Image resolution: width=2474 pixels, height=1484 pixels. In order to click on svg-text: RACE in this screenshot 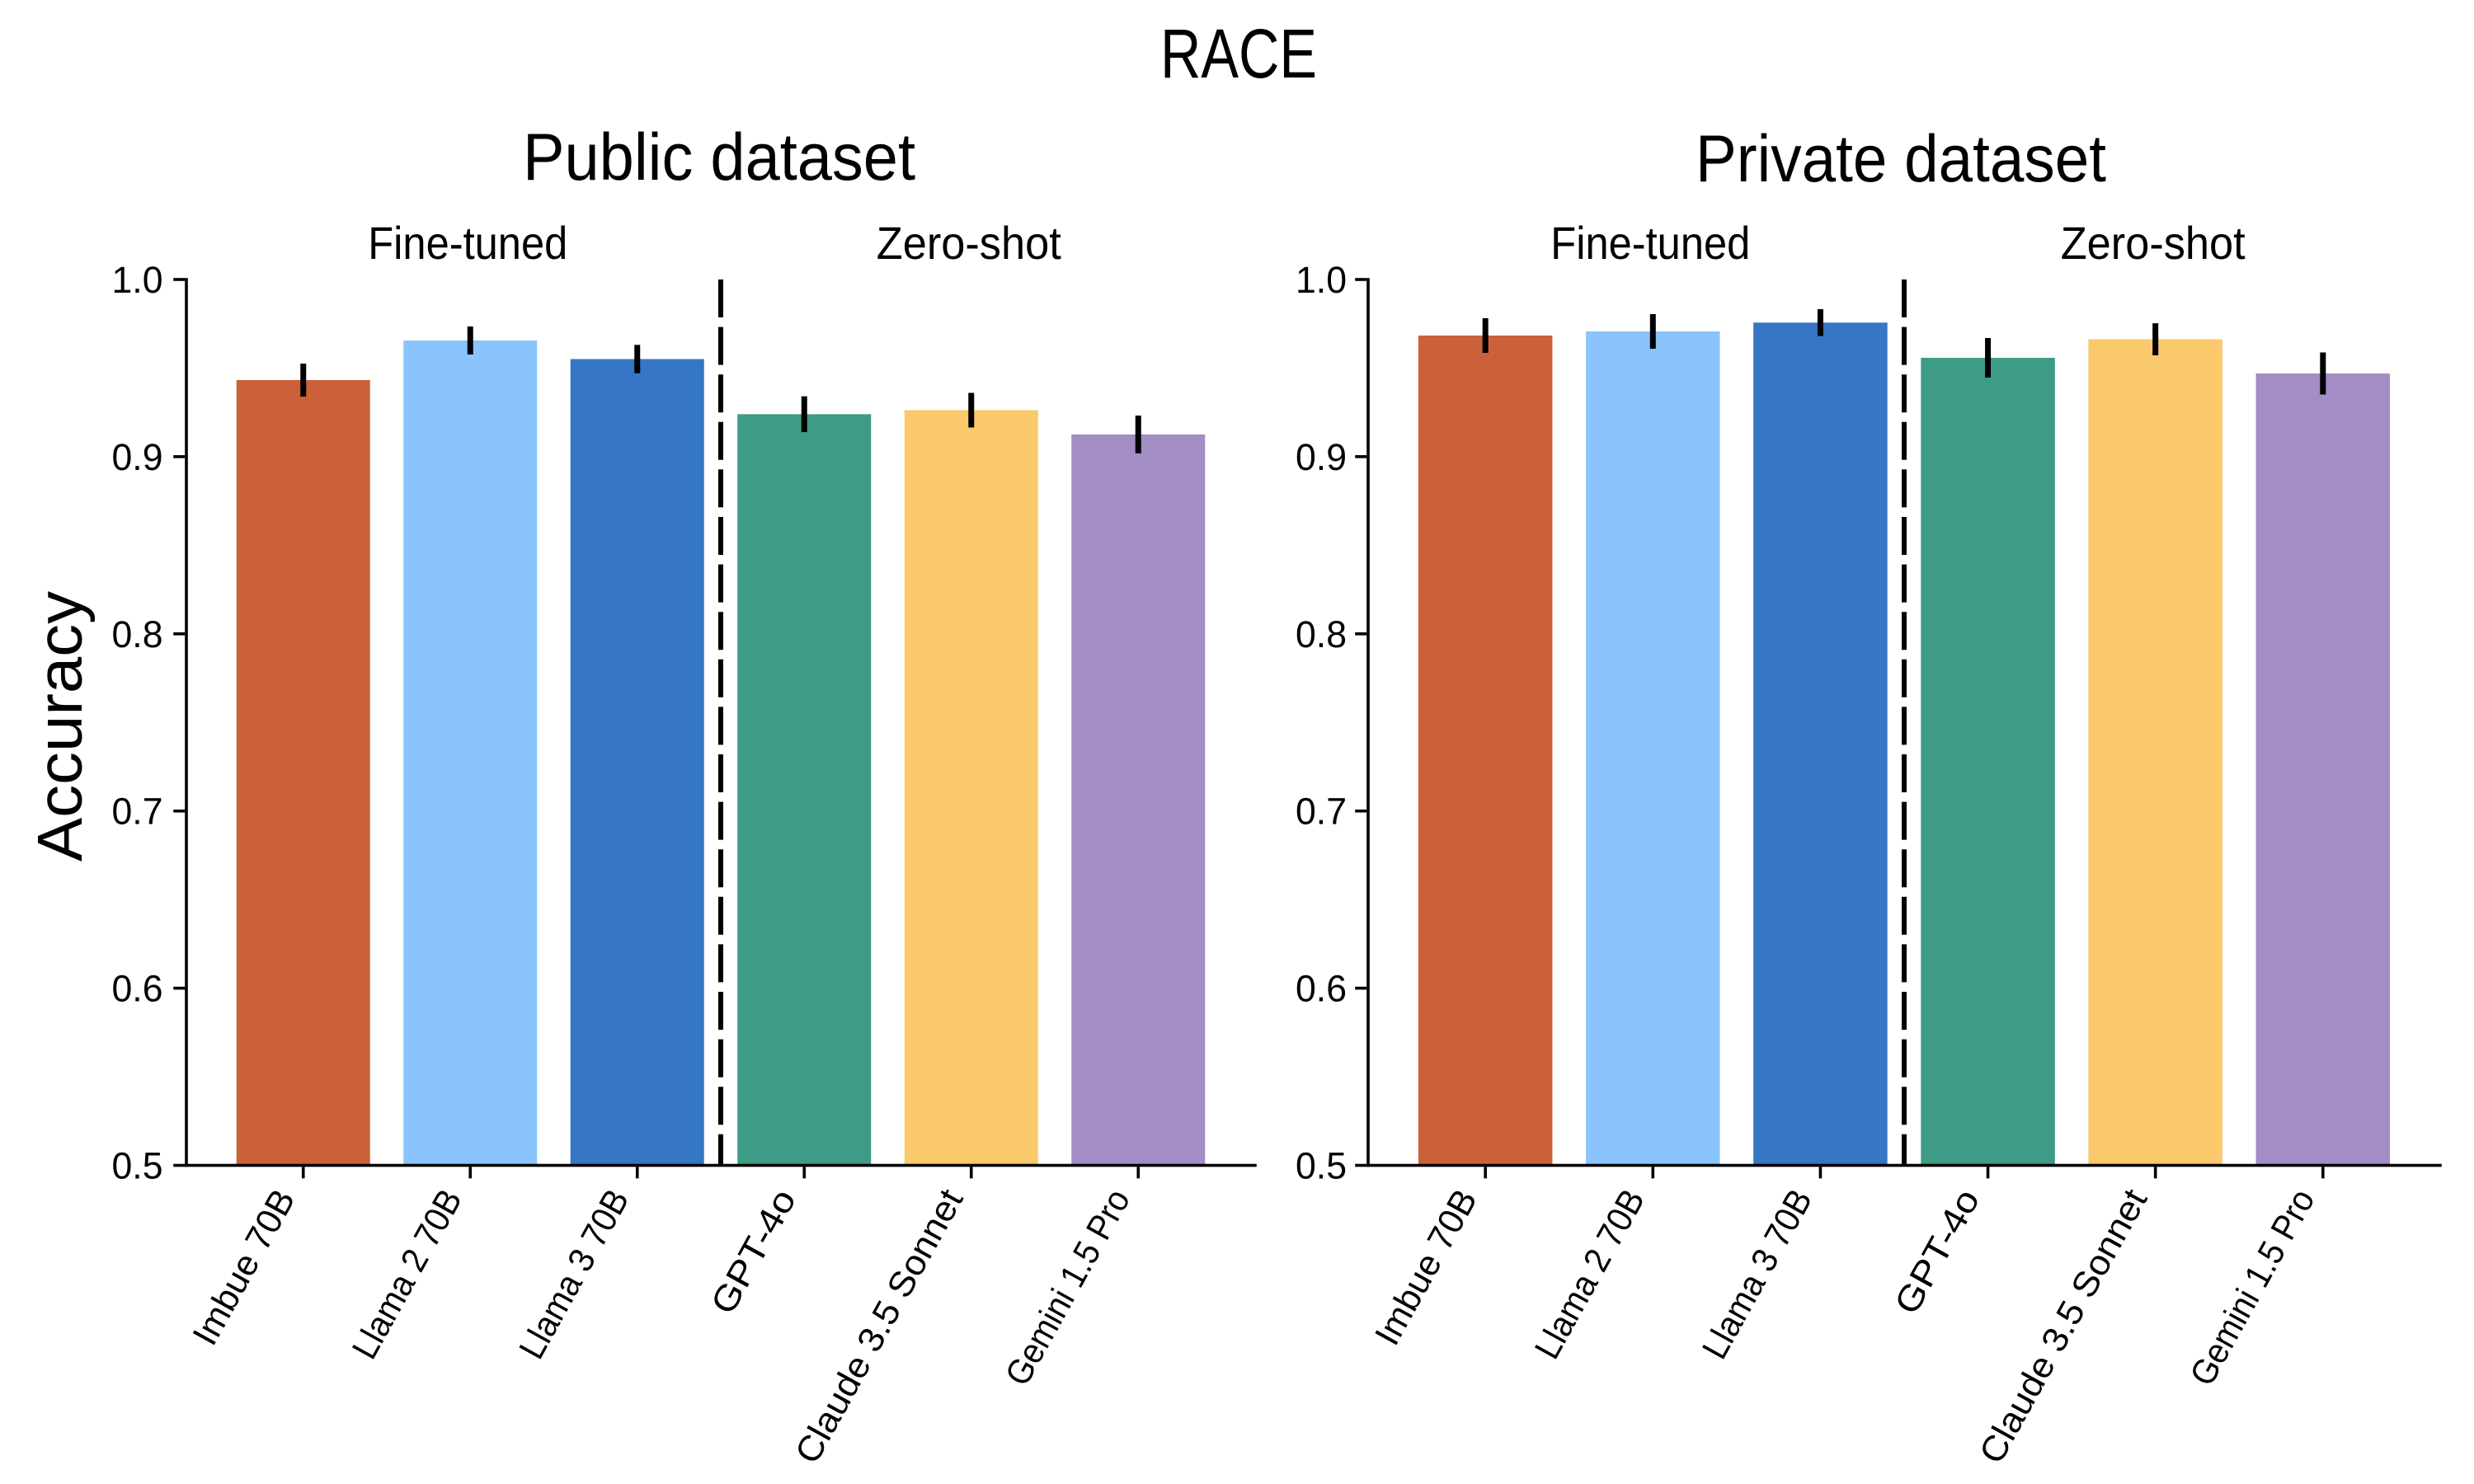, I will do `click(1238, 54)`.